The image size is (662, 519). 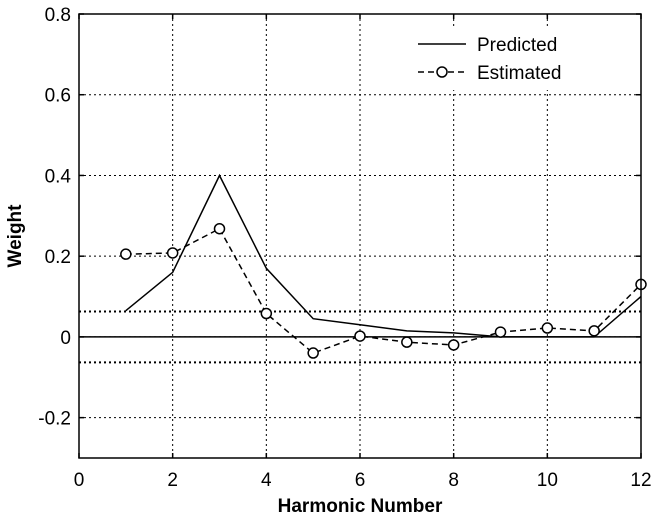 What do you see at coordinates (442, 72) in the screenshot?
I see `legend-marker-estimated` at bounding box center [442, 72].